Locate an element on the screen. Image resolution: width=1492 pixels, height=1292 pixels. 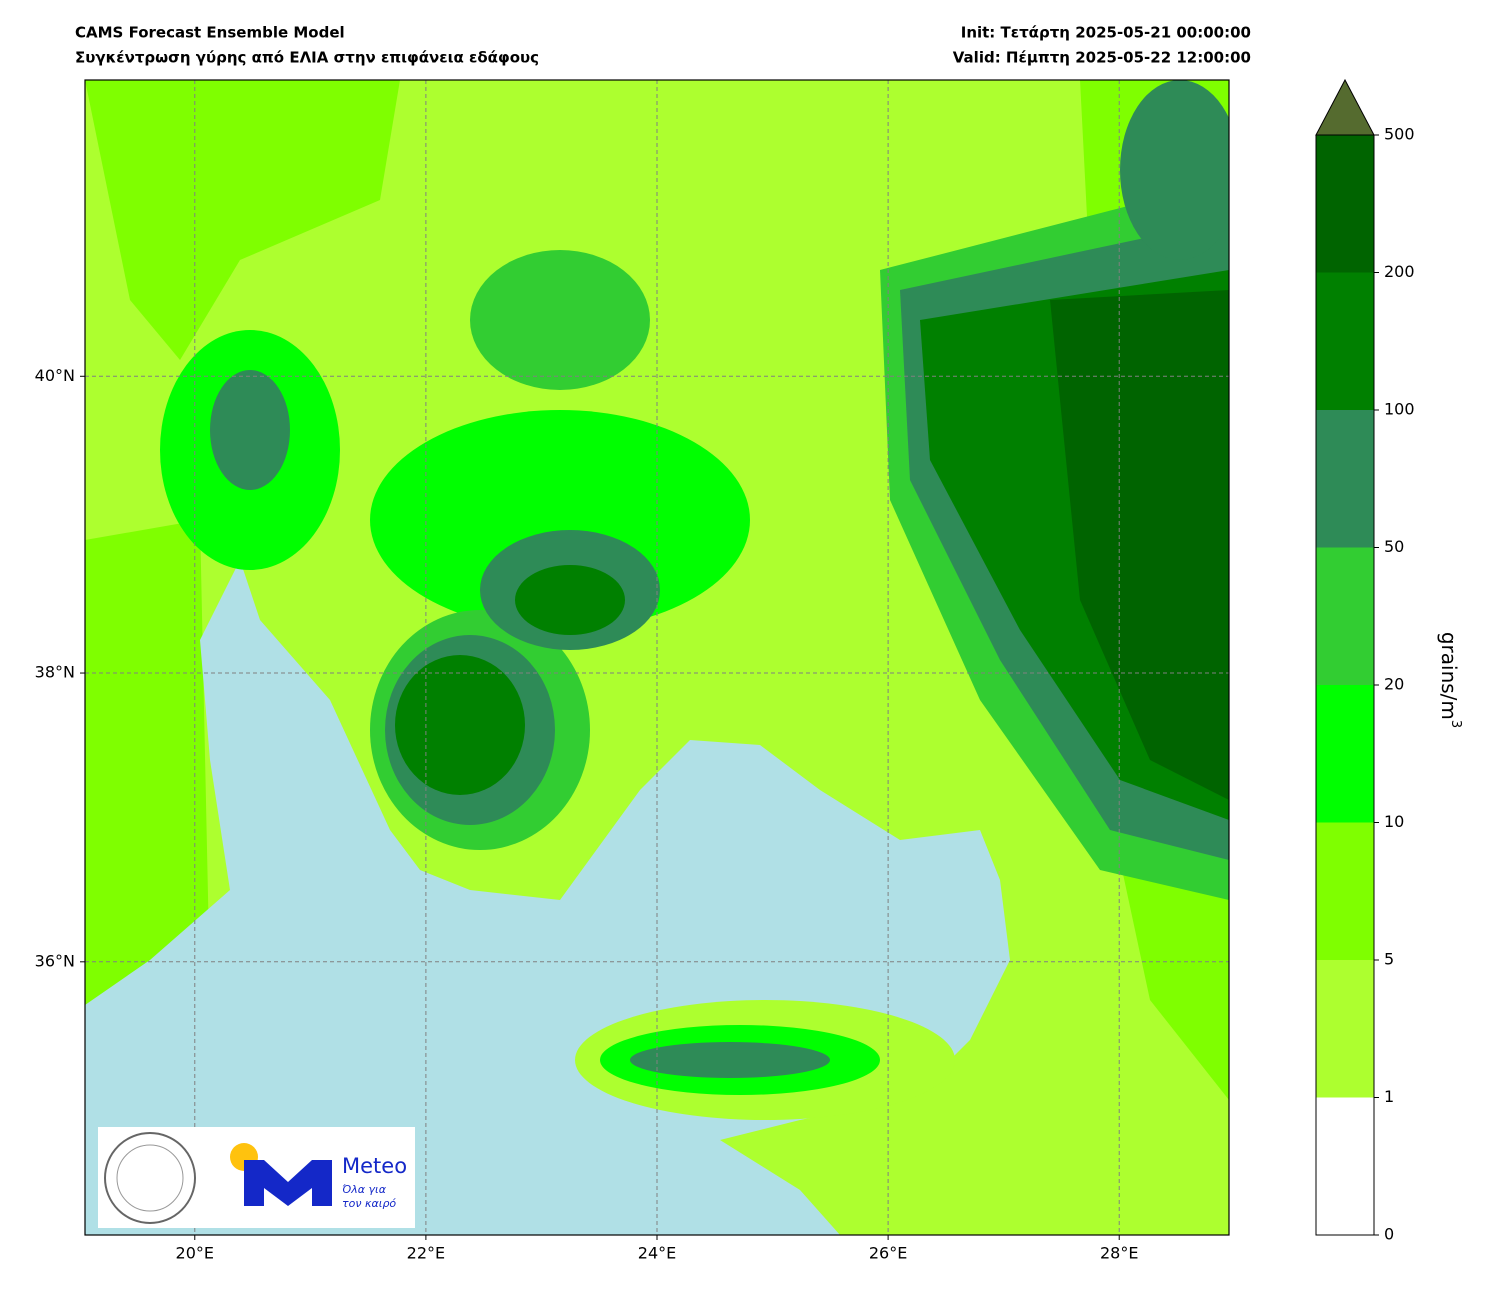
colorbar-label: grains/m3 is located at coordinates (1451, 680).